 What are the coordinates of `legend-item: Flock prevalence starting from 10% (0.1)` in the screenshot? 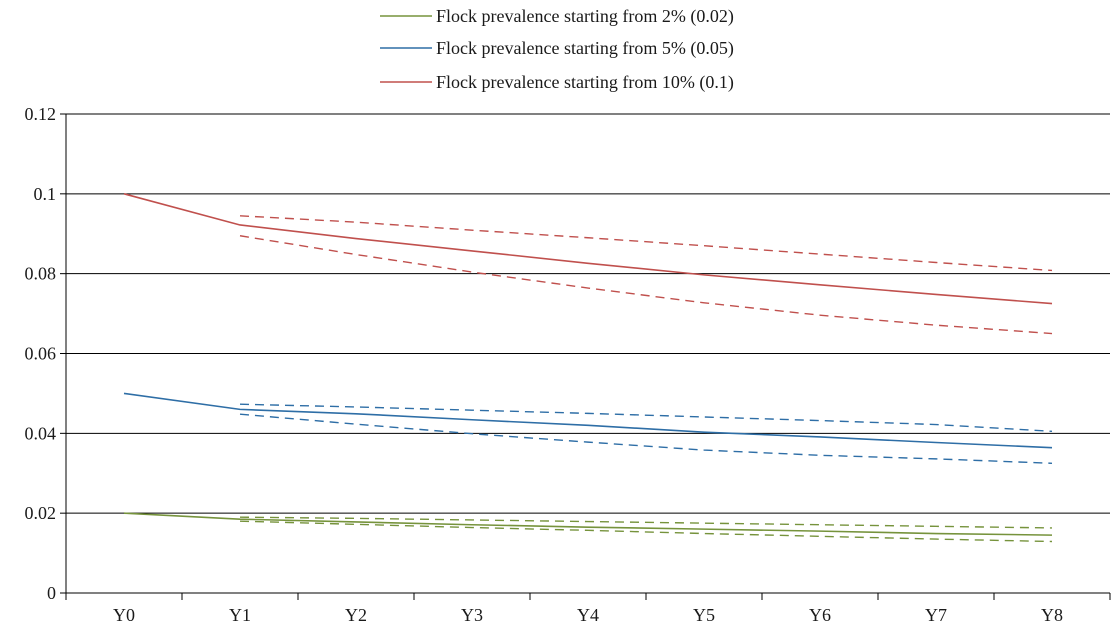 It's located at (557, 82).